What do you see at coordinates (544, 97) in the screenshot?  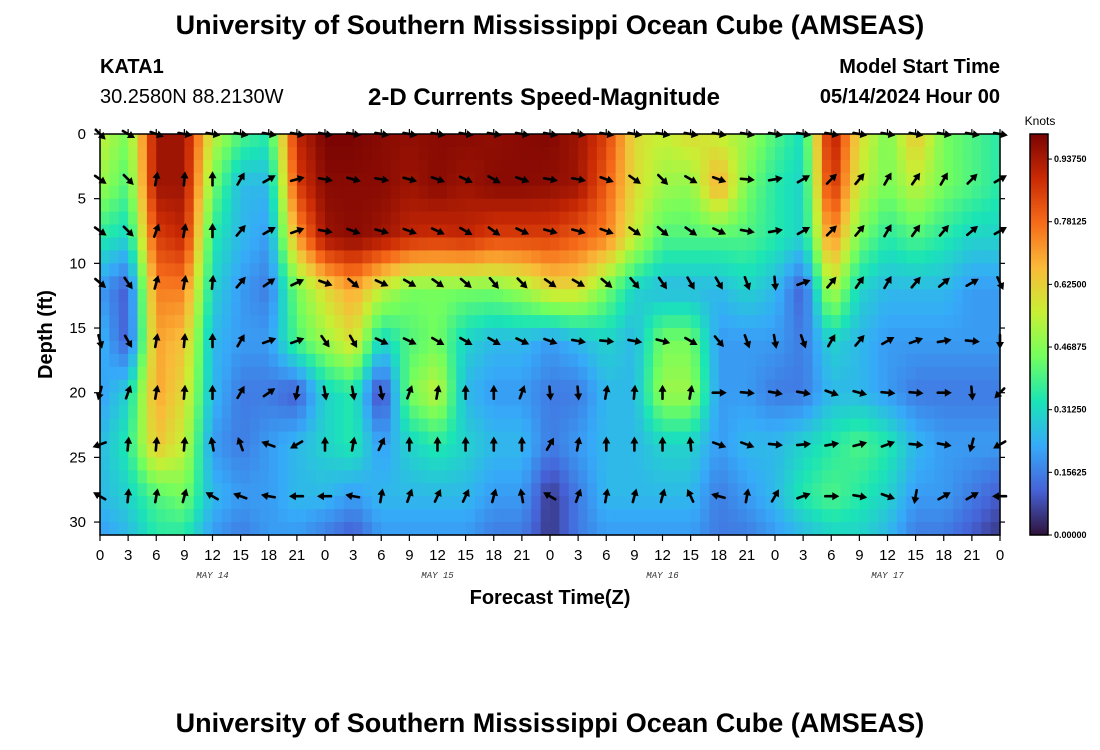 I see `chart-title: 2-D Currents Speed-Magnitude` at bounding box center [544, 97].